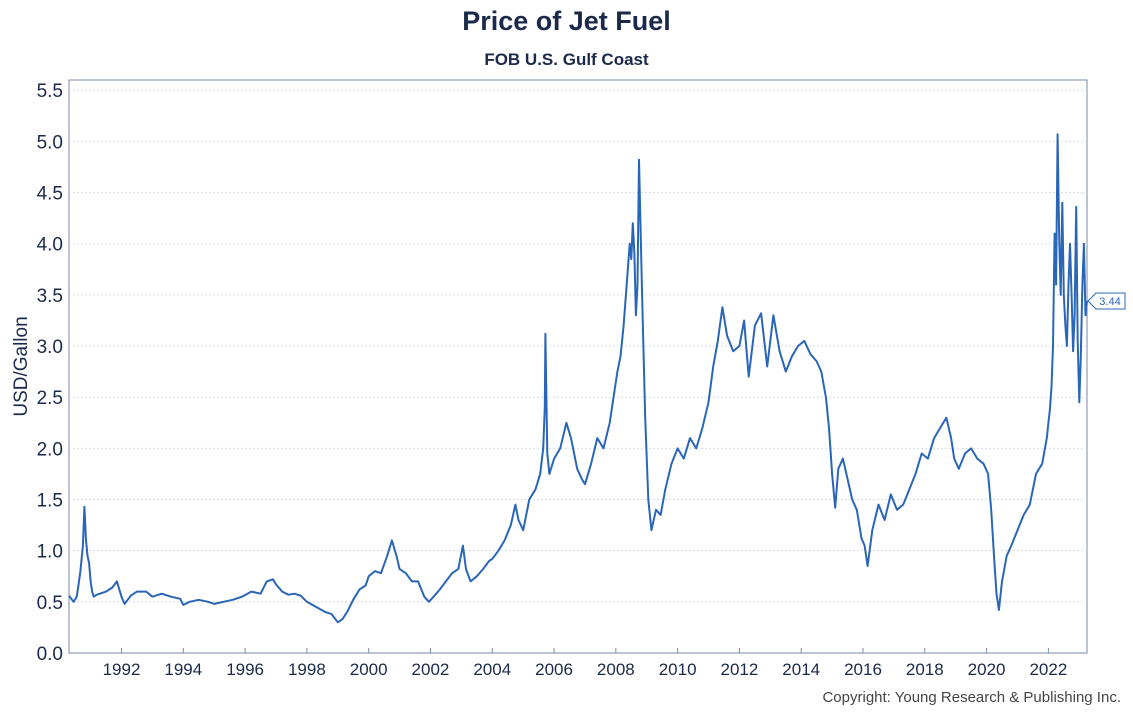  I want to click on x-tick-label: 2010, so click(678, 669).